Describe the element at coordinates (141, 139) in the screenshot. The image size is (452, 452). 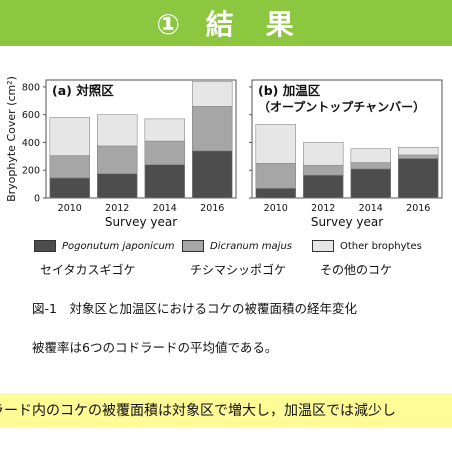
I see `plot-frame-a` at that location.